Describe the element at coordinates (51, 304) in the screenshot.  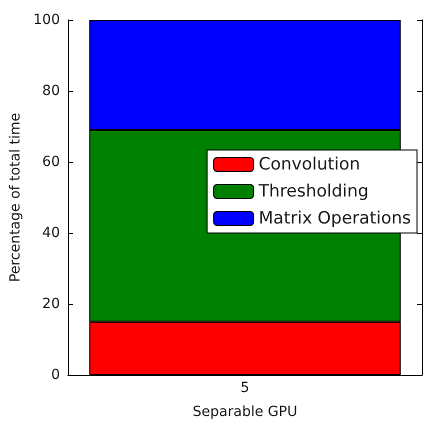
I see `y-tick-label: 20` at that location.